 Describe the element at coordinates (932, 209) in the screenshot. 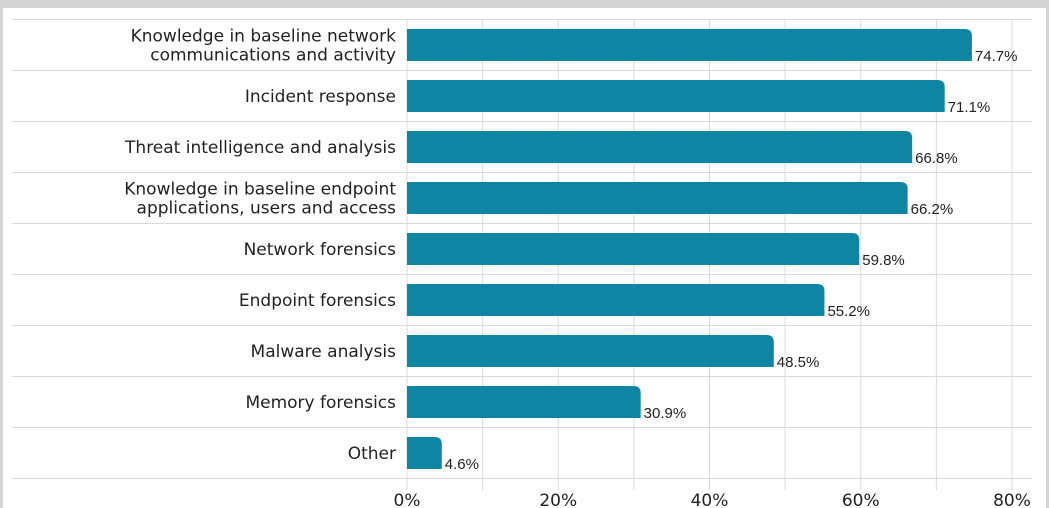

I see `data-label: 66.2%` at that location.